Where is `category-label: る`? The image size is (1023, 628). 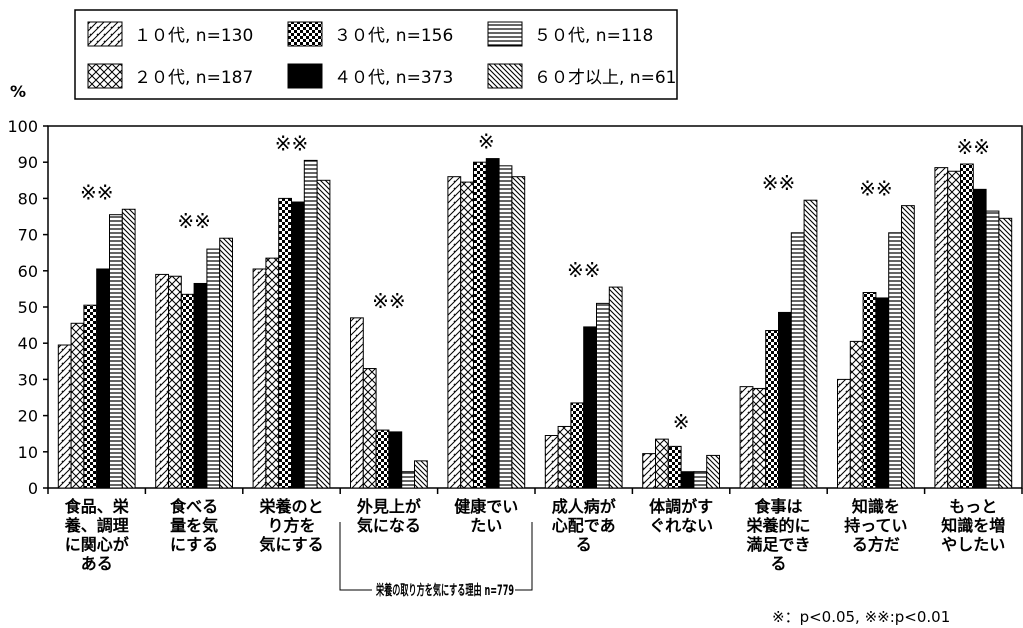
category-label: る is located at coordinates (778, 563).